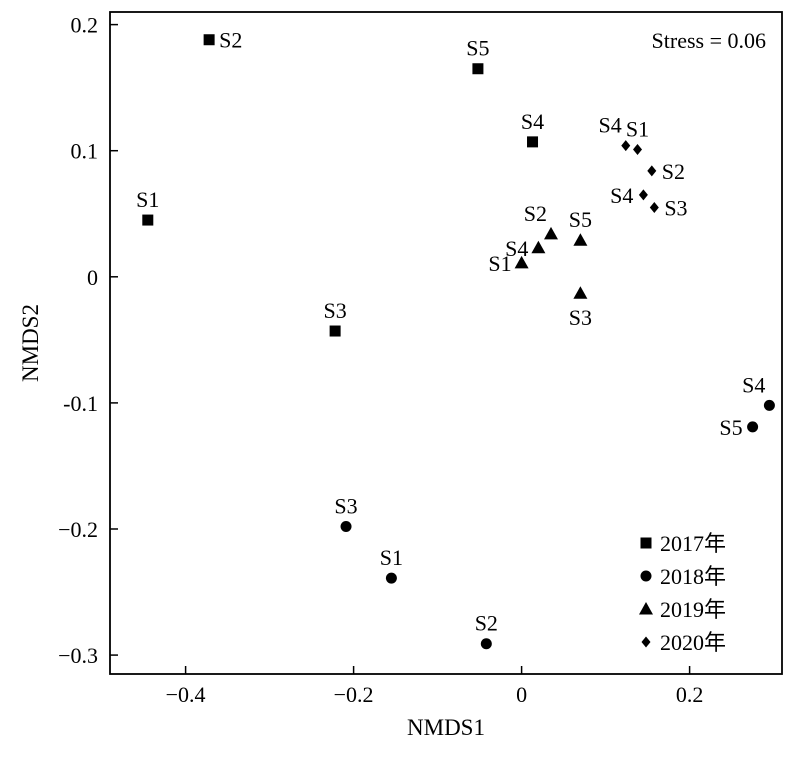  Describe the element at coordinates (693, 609) in the screenshot. I see `legend-label: 2019年` at that location.